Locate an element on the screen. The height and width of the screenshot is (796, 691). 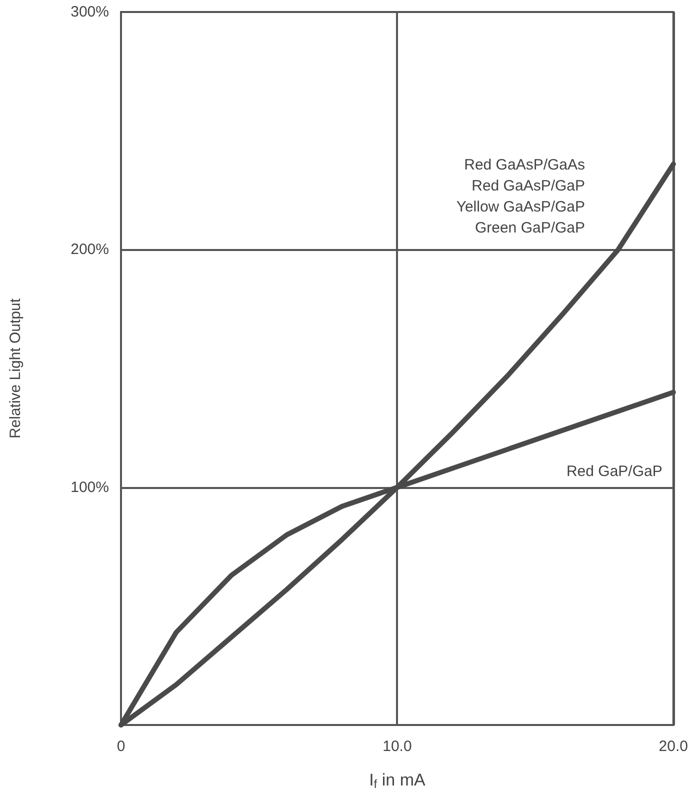
x-tick-label: 0 is located at coordinates (121, 746).